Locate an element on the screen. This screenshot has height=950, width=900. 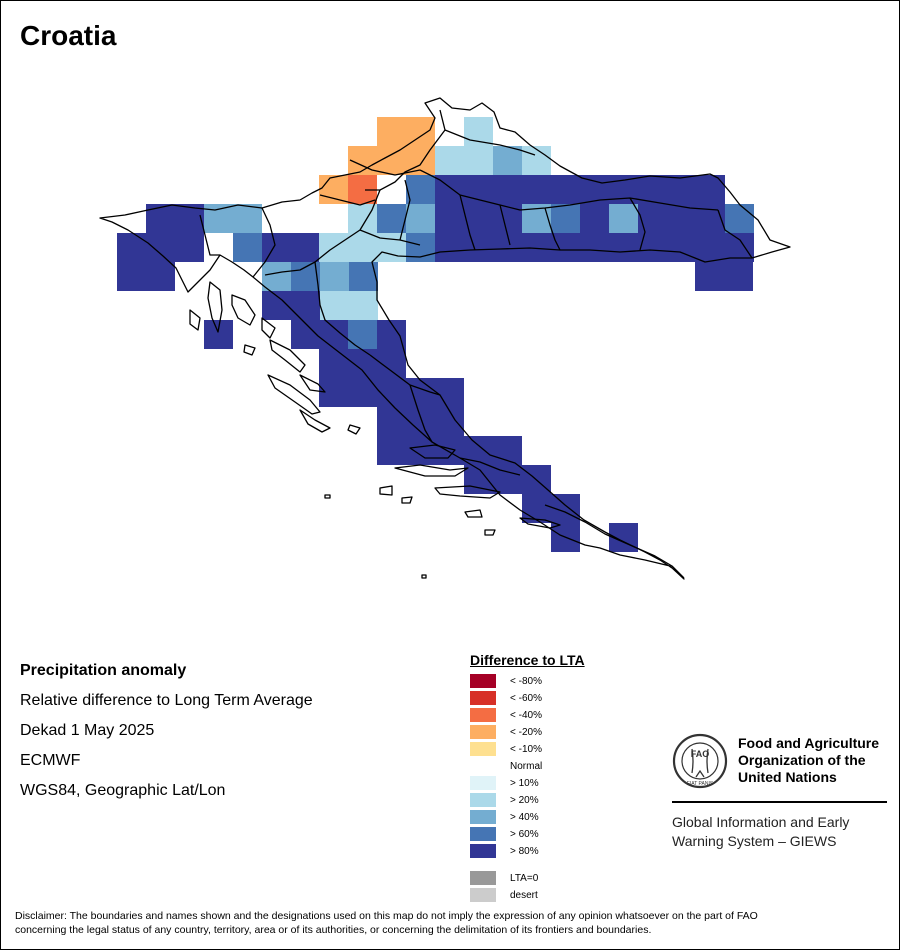
legend-item: > 80% is located at coordinates (504, 851).